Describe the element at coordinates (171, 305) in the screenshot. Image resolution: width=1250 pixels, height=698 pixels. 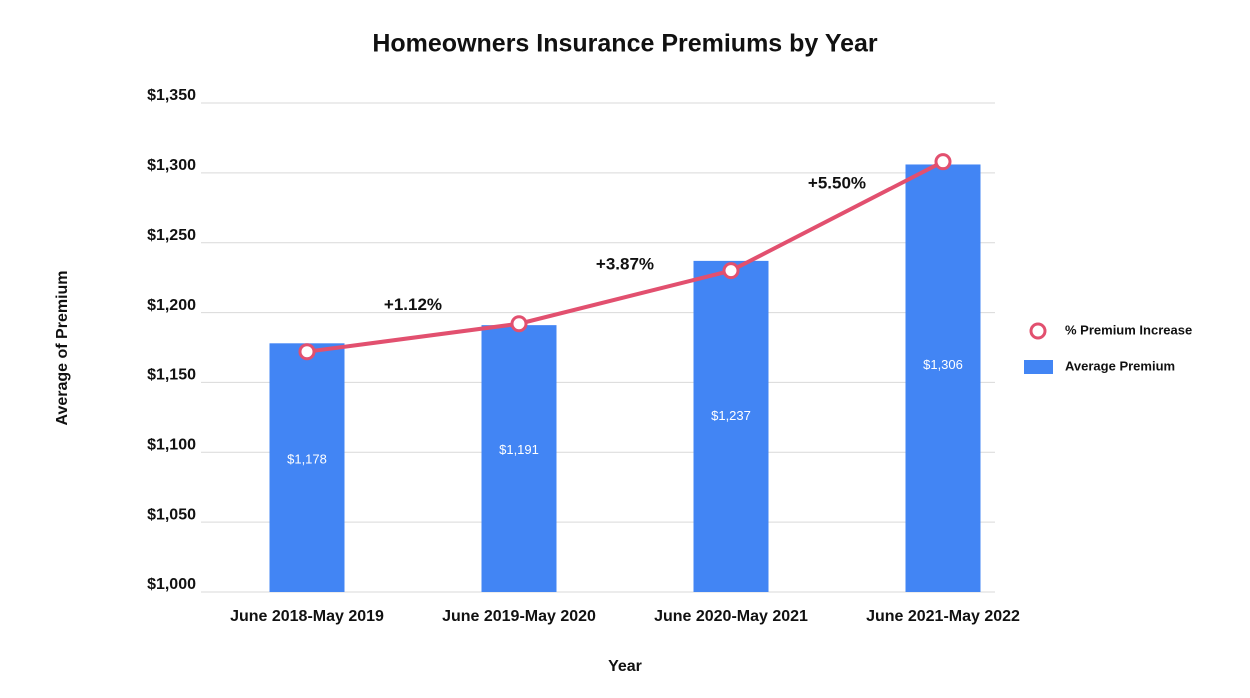
I see `y-tick-label: $1,200` at that location.